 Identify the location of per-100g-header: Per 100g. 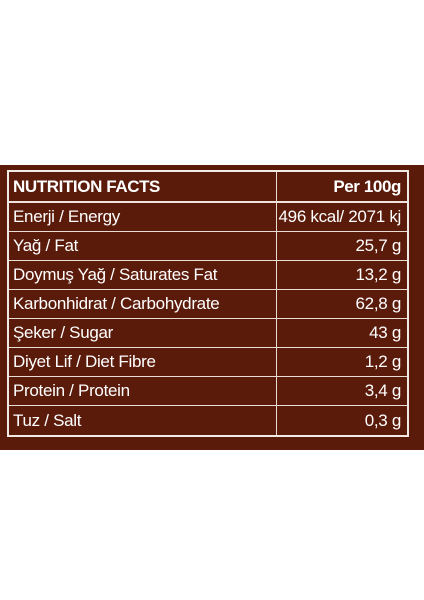
(367, 186).